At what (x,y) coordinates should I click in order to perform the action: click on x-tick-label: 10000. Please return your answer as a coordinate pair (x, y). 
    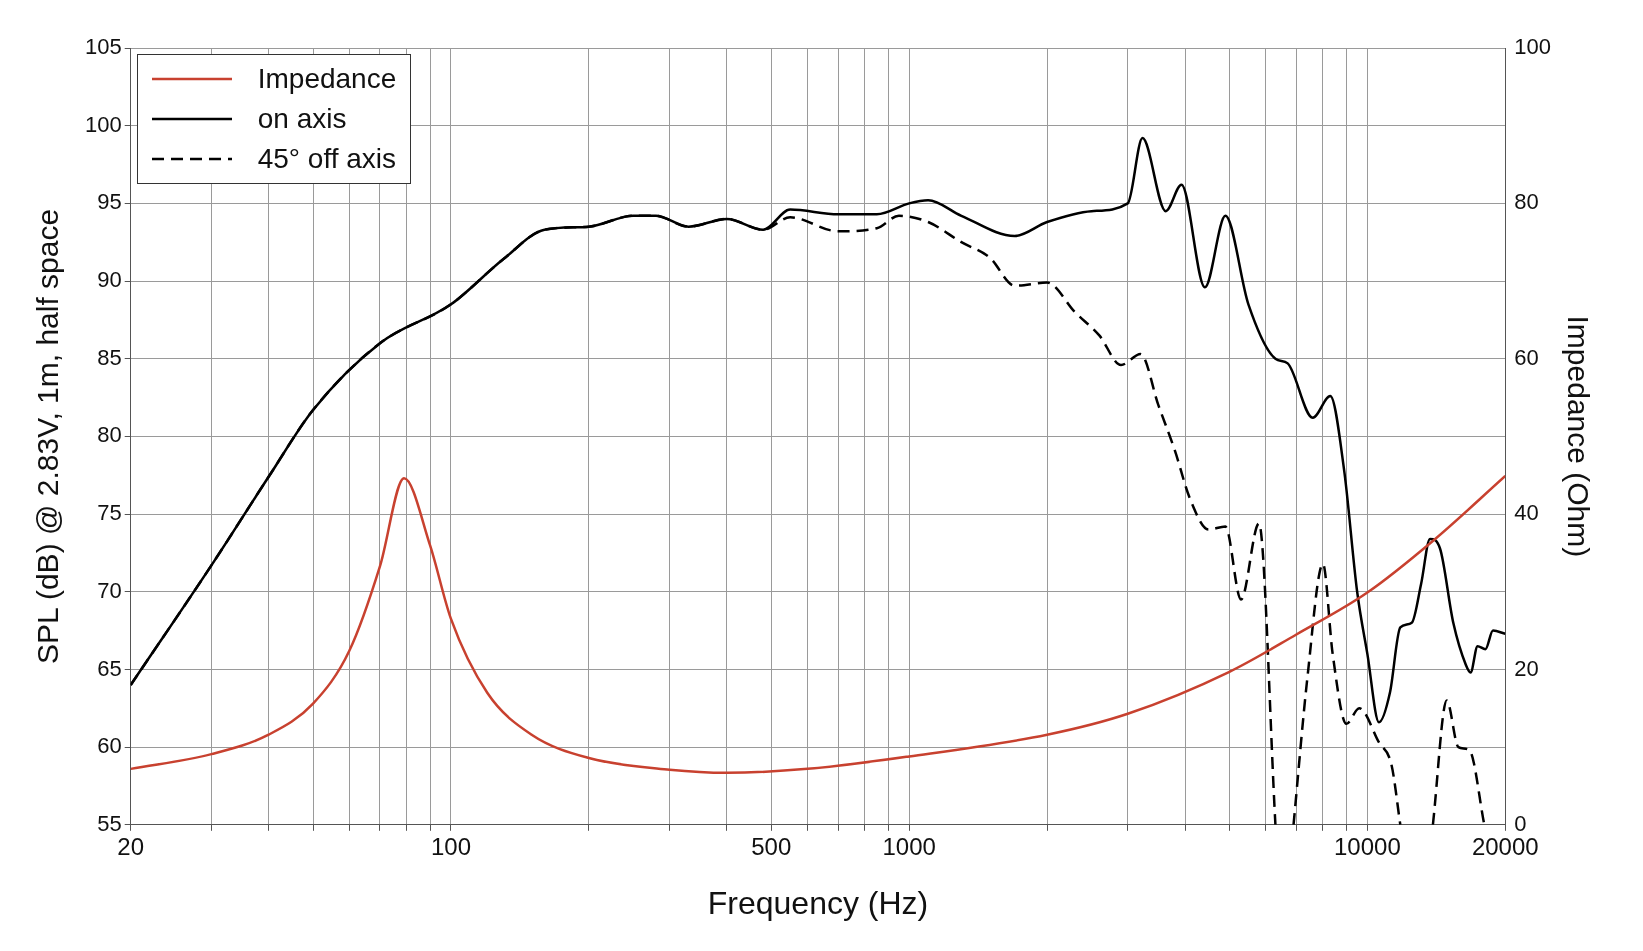
    Looking at the image, I should click on (1367, 846).